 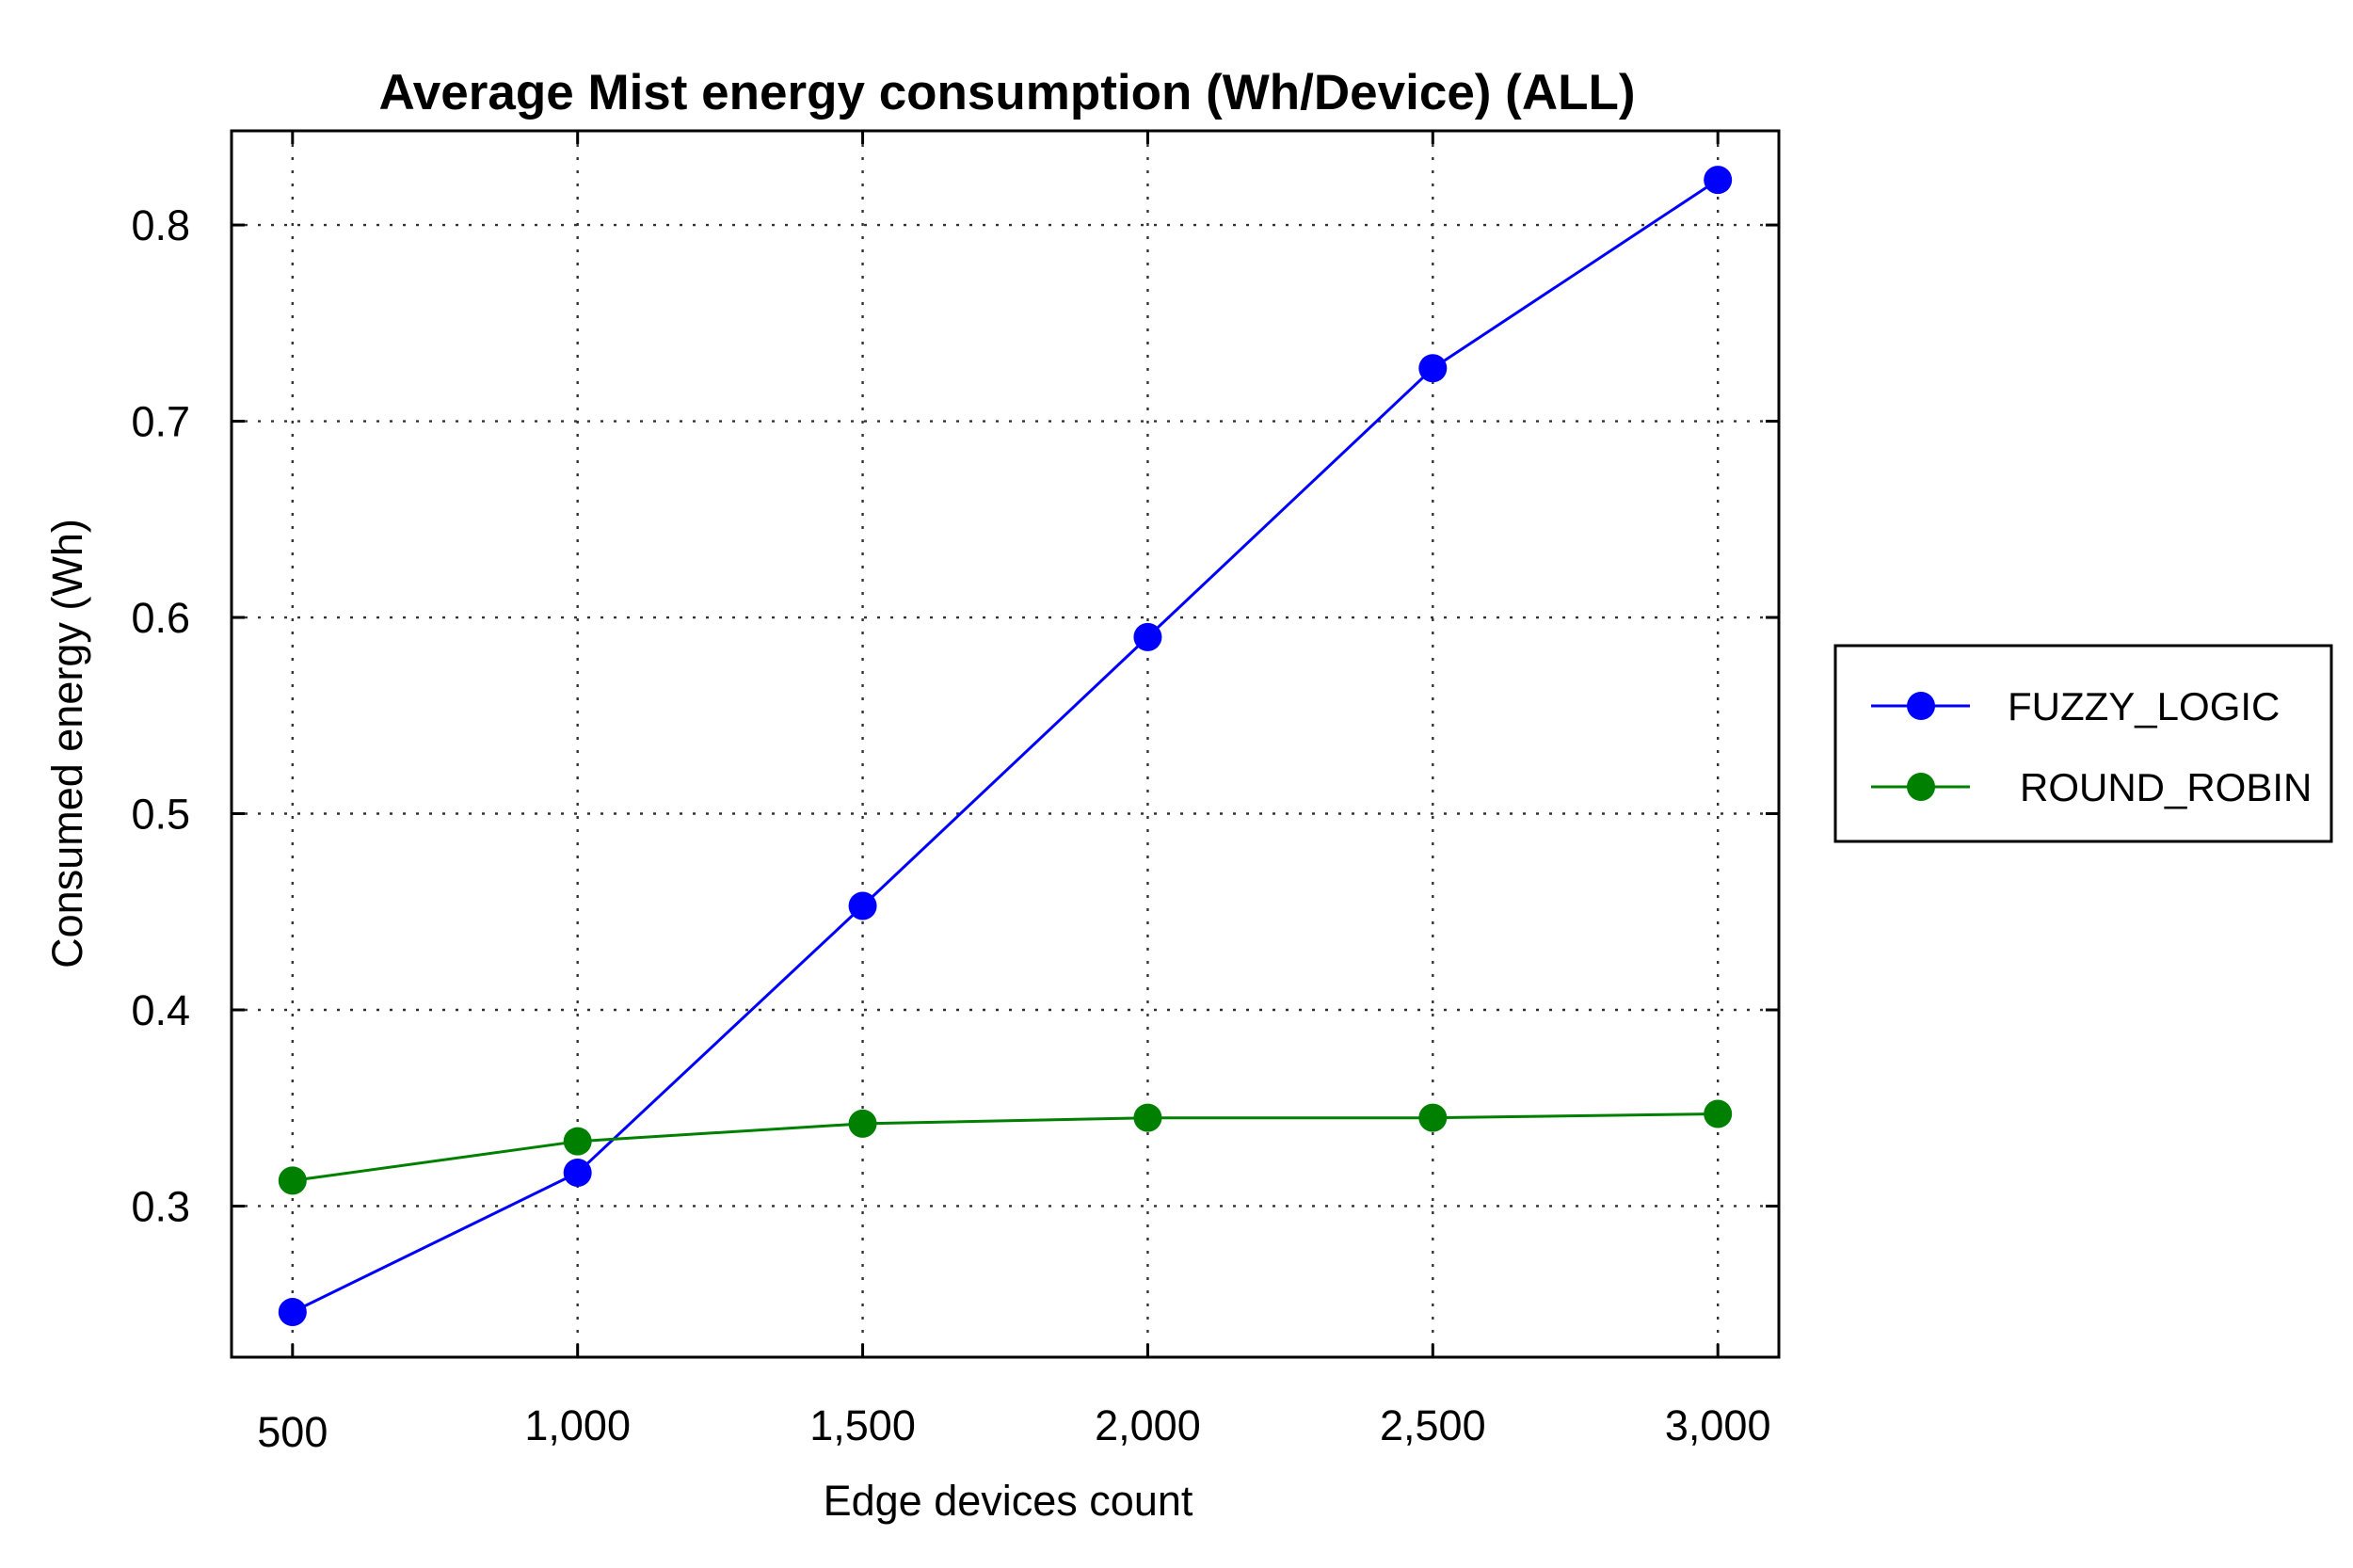 I want to click on y-tick-label: 0.4, so click(x=160, y=1010).